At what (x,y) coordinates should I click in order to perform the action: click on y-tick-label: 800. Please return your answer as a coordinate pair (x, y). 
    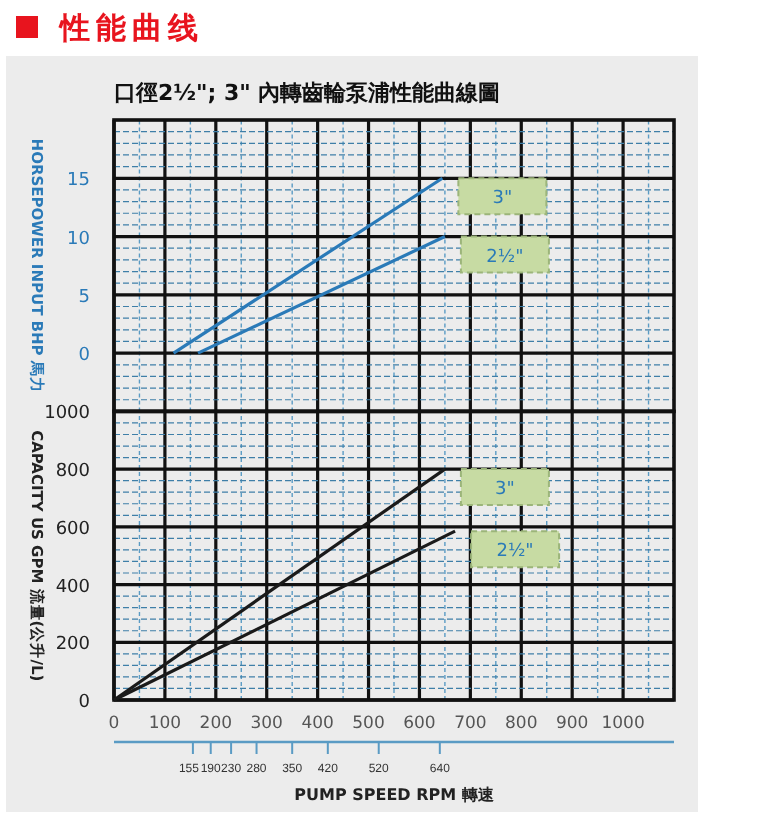
    Looking at the image, I should click on (73, 472).